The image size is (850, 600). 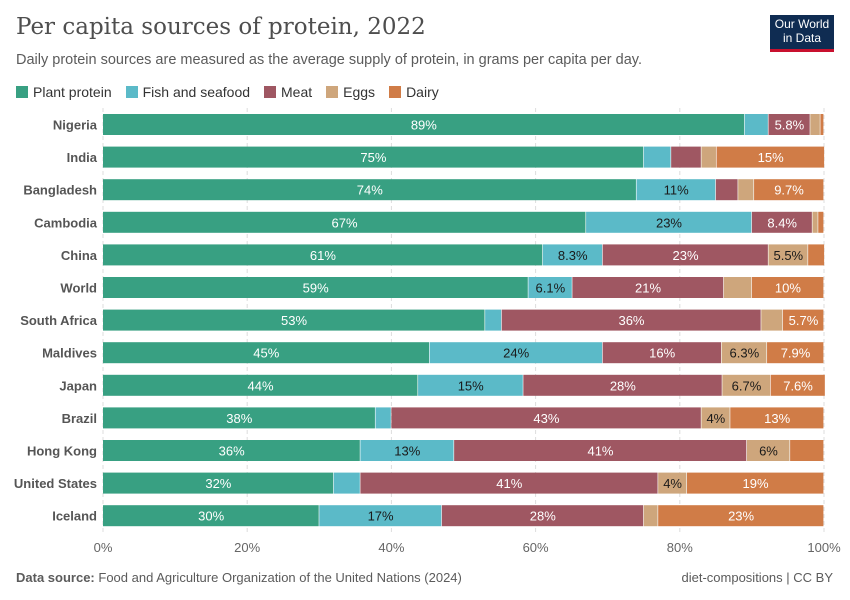 What do you see at coordinates (55, 483) in the screenshot?
I see `category-label: United States` at bounding box center [55, 483].